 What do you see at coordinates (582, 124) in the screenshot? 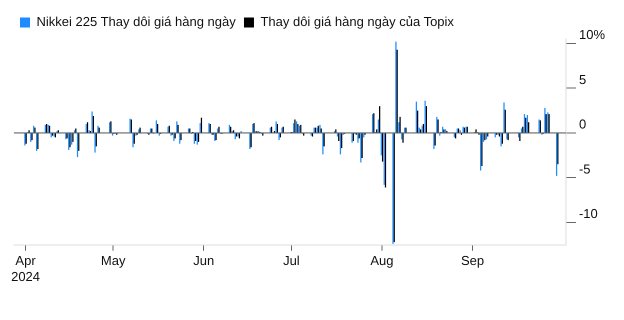
I see `y-tick-label: 0` at bounding box center [582, 124].